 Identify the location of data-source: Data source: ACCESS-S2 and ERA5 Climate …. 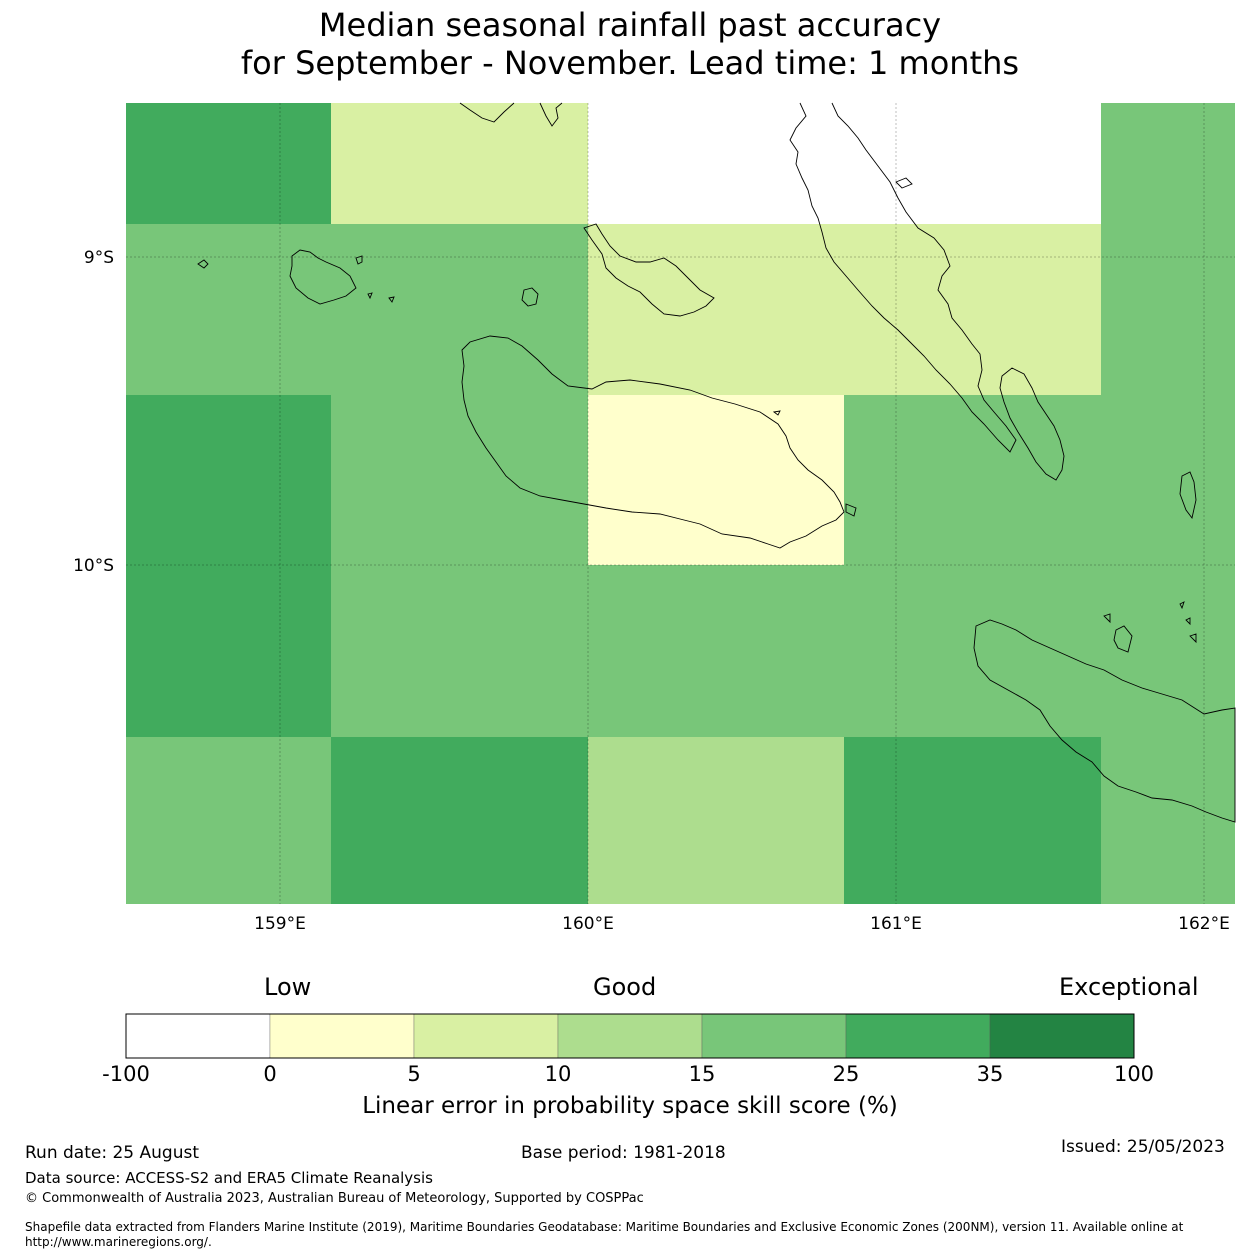
(229, 1178).